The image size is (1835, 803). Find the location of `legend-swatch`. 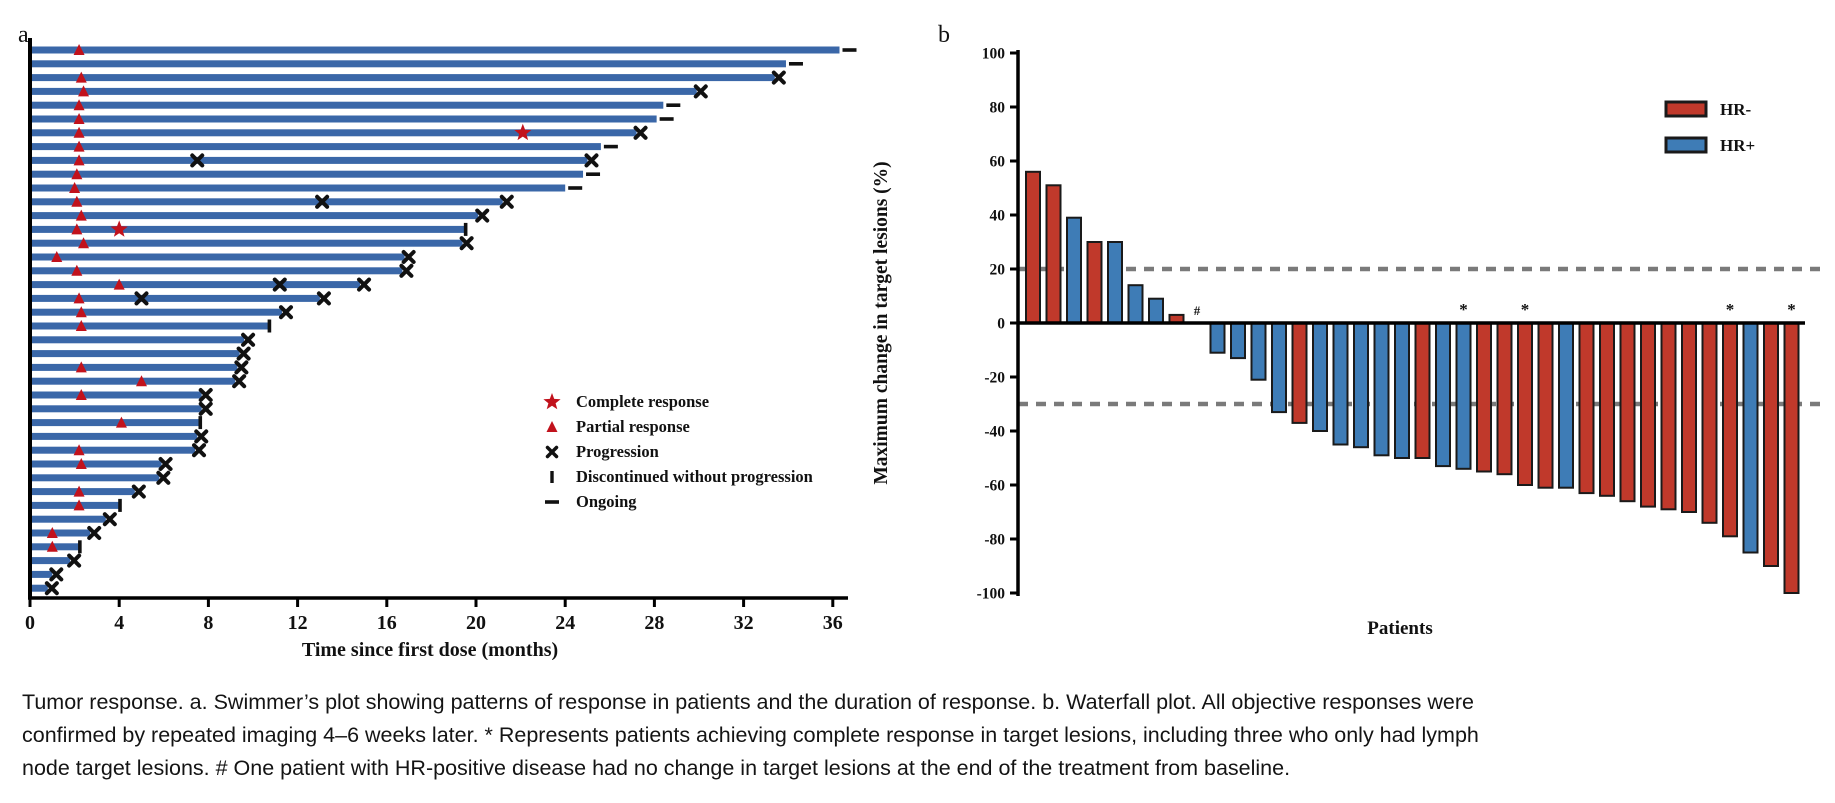

legend-swatch is located at coordinates (1686, 145).